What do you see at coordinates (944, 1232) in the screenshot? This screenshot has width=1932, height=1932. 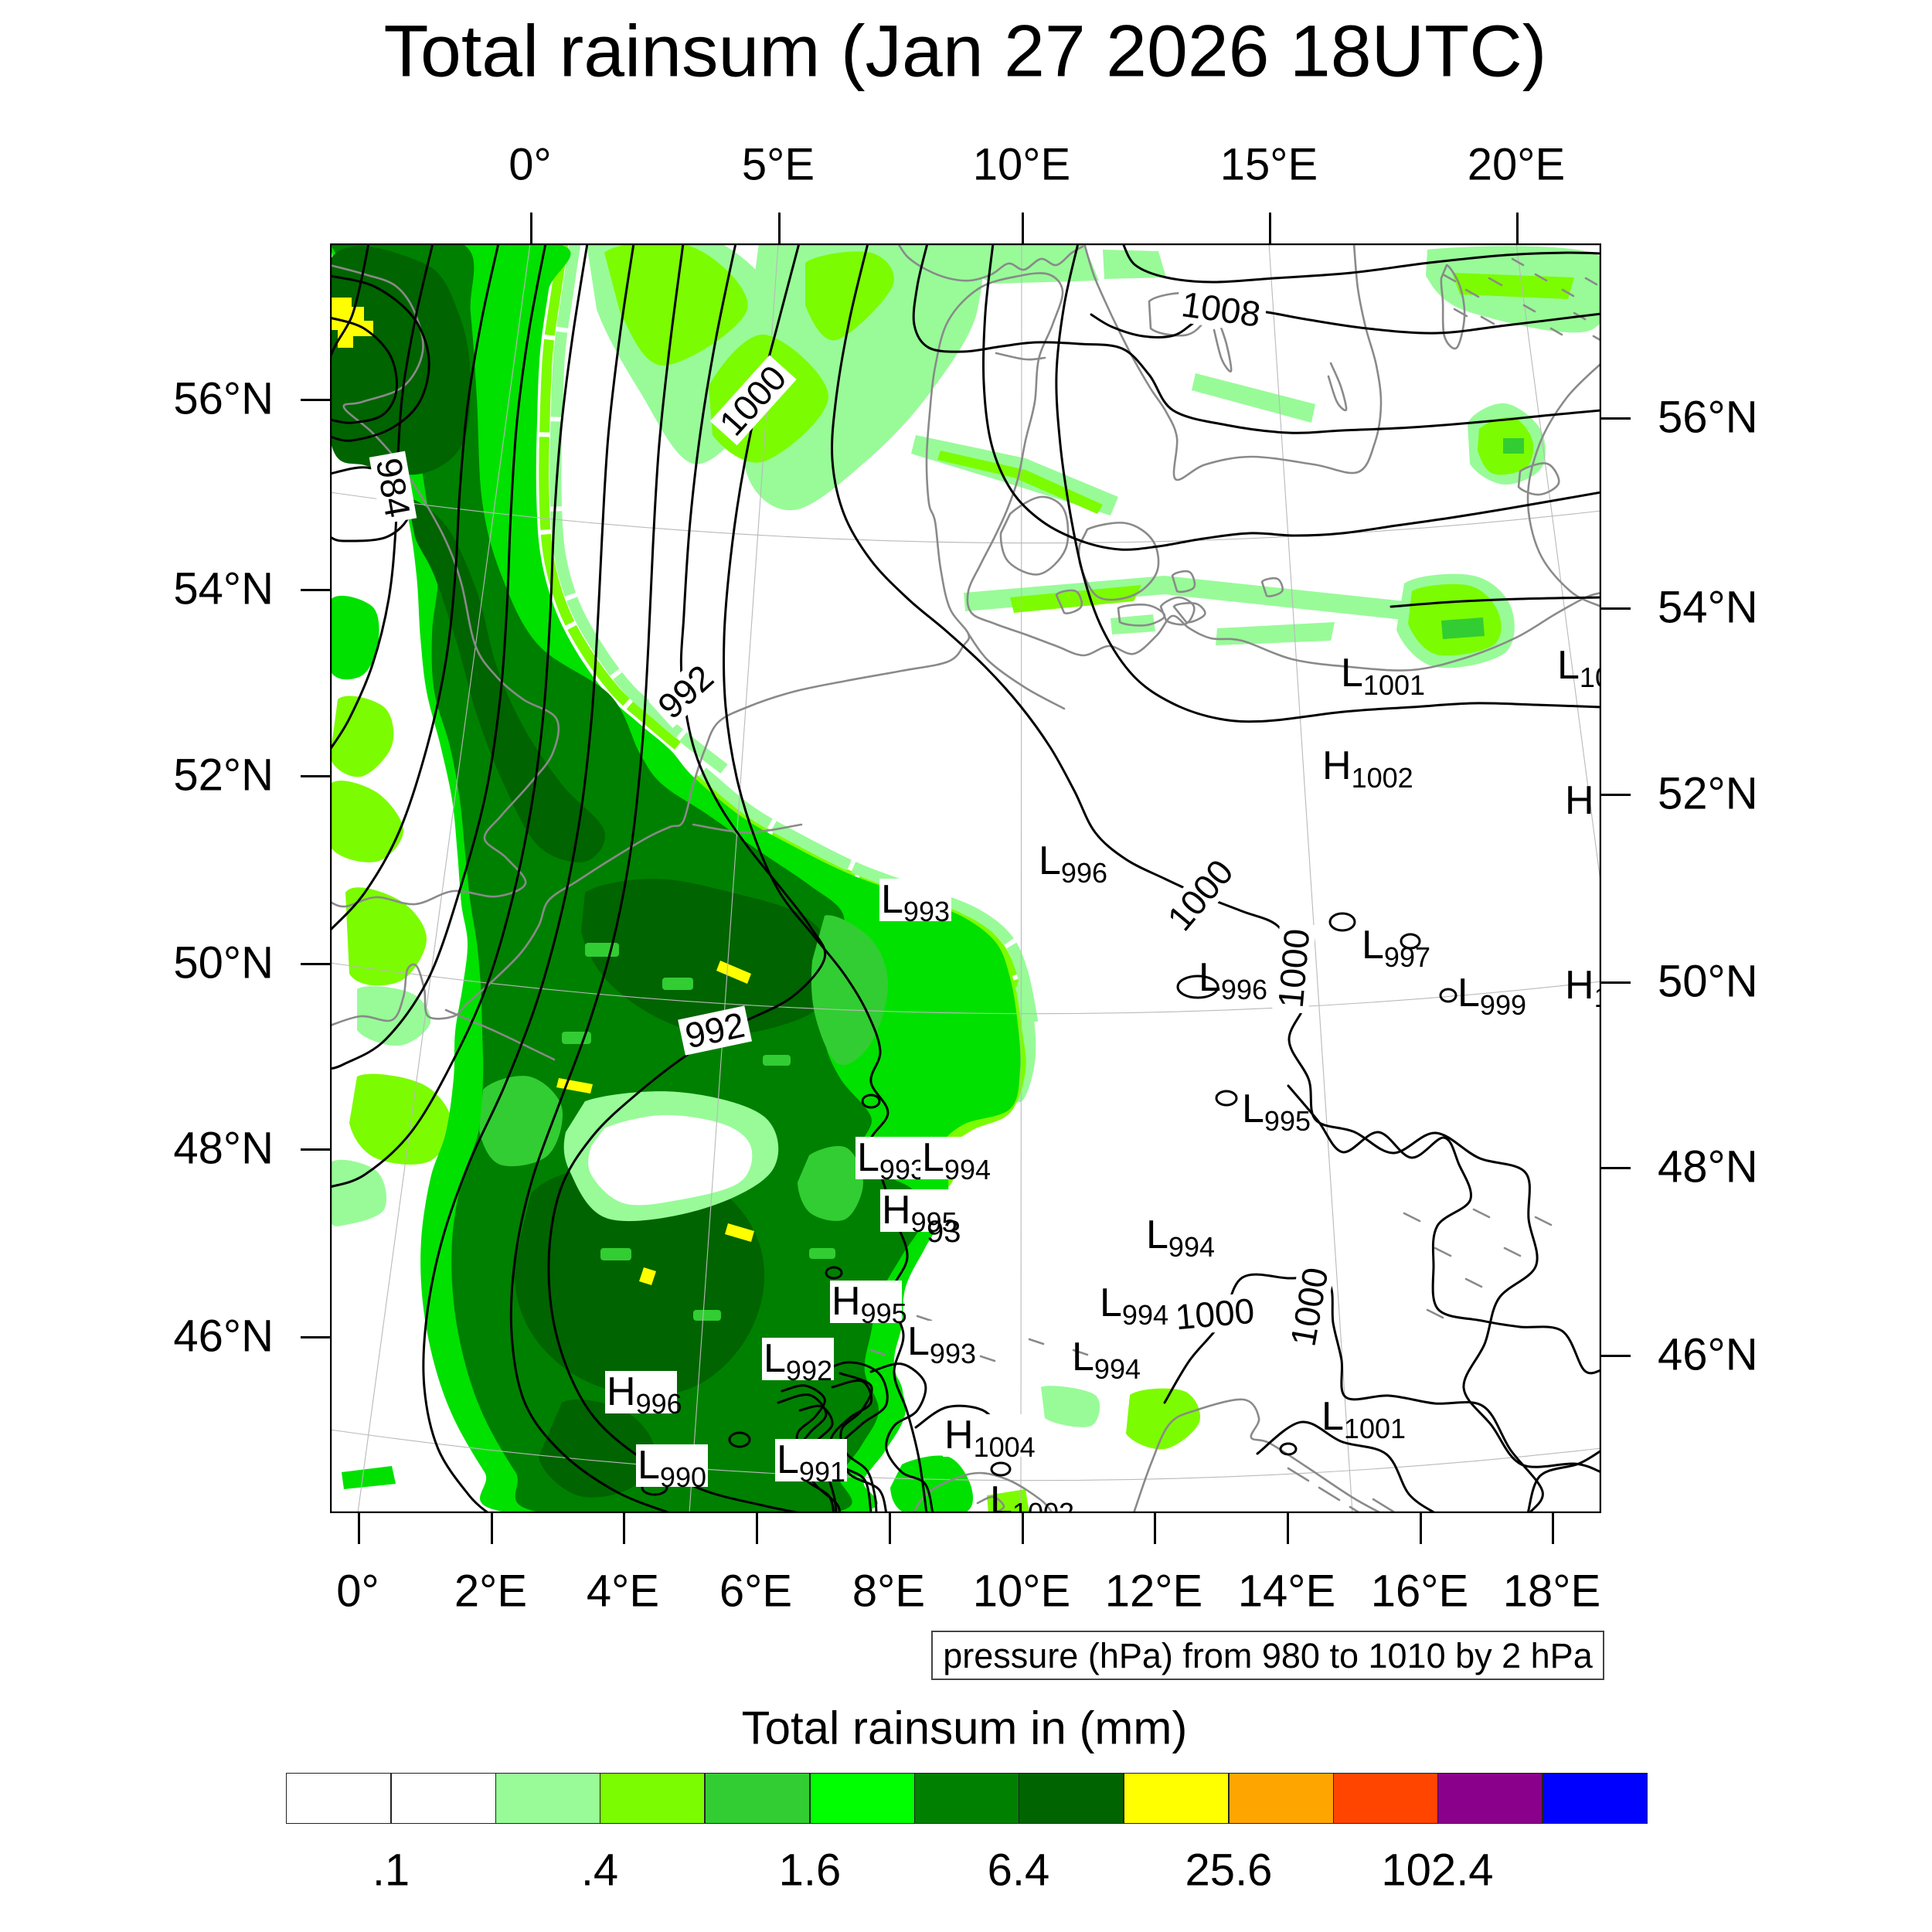 I see `svg-text: 93` at bounding box center [944, 1232].